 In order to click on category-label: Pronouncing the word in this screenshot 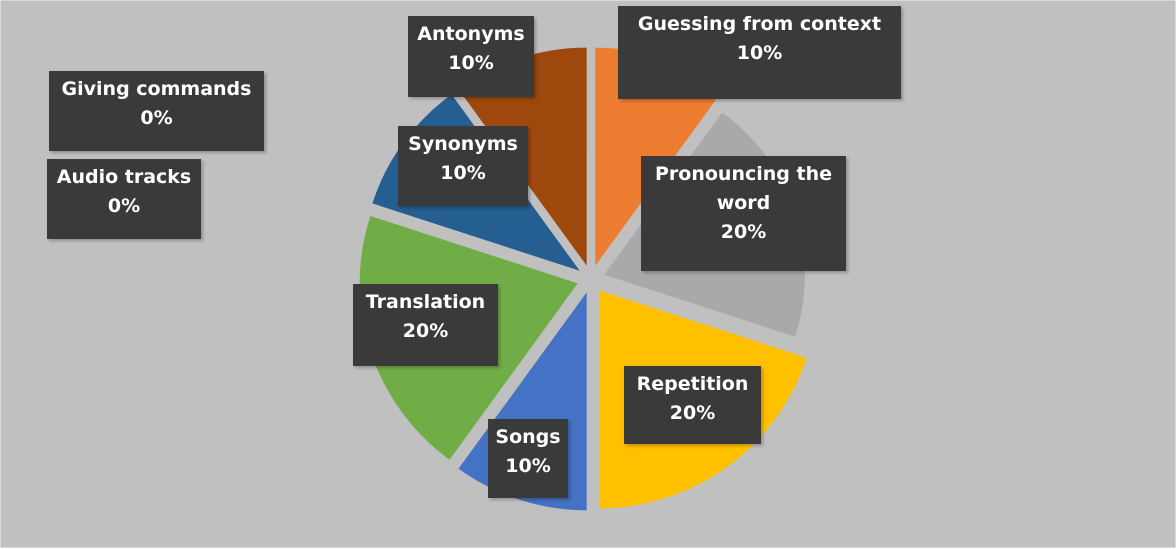, I will do `click(743, 188)`.